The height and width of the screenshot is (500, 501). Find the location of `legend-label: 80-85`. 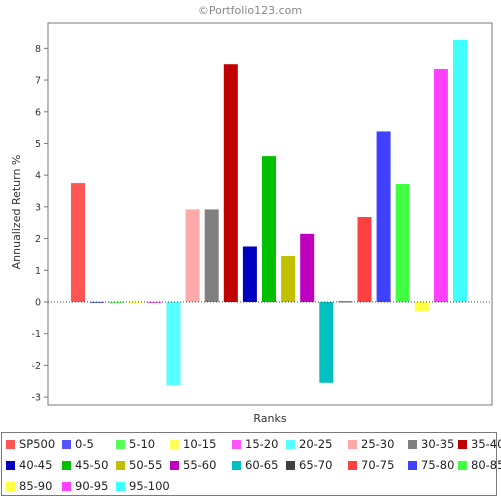

legend-label: 80-85 is located at coordinates (486, 465).